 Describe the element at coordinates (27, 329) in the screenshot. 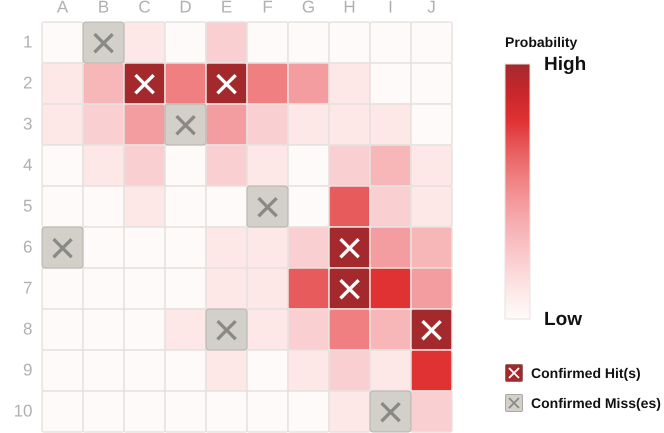

I see `y-tick-label: 8` at that location.